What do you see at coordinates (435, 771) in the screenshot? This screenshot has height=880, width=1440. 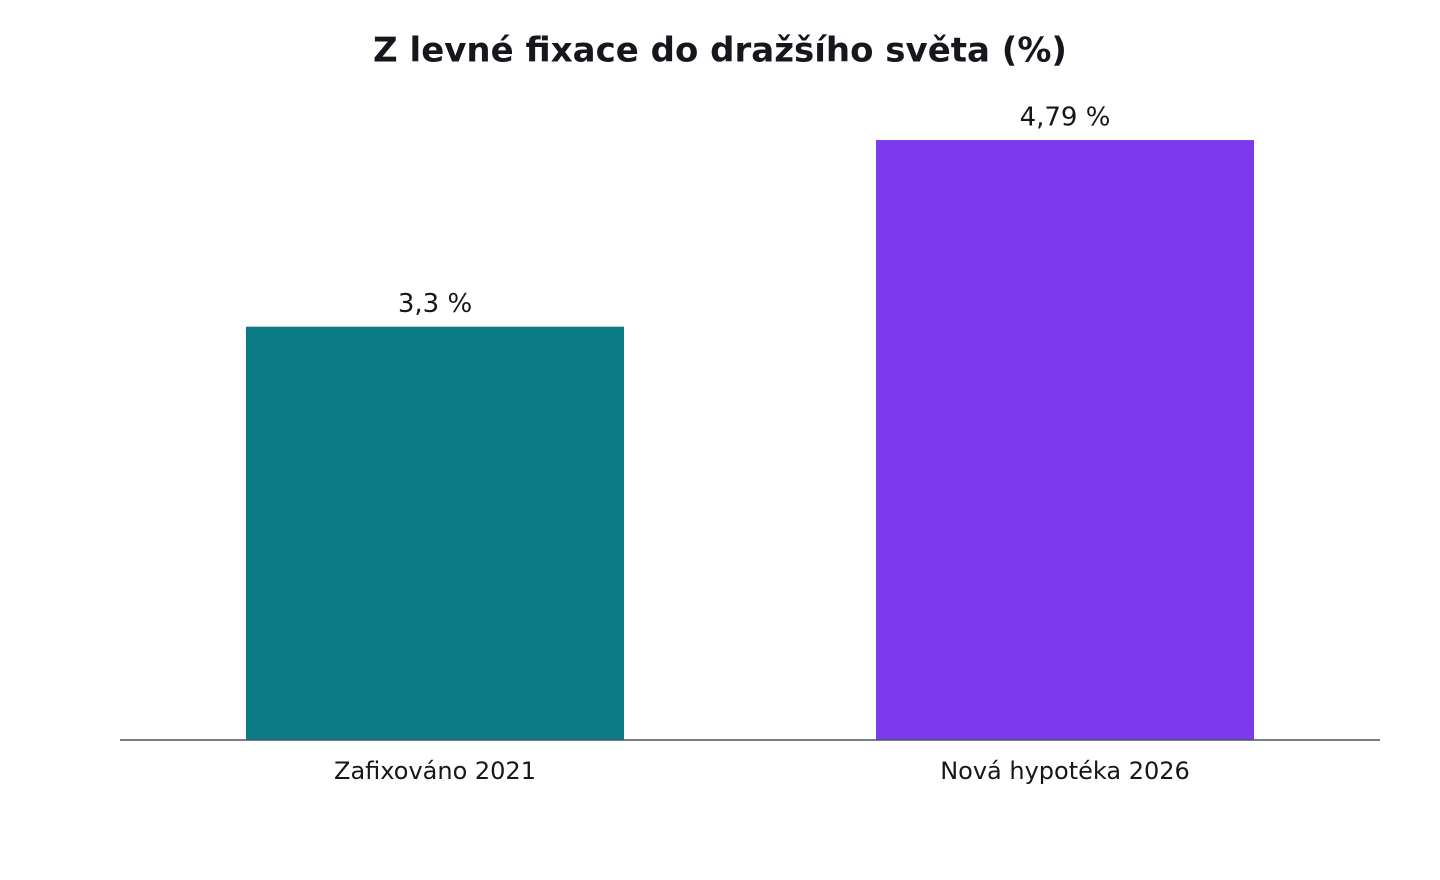 I see `x-tick-label: Zafixováno 2021` at bounding box center [435, 771].